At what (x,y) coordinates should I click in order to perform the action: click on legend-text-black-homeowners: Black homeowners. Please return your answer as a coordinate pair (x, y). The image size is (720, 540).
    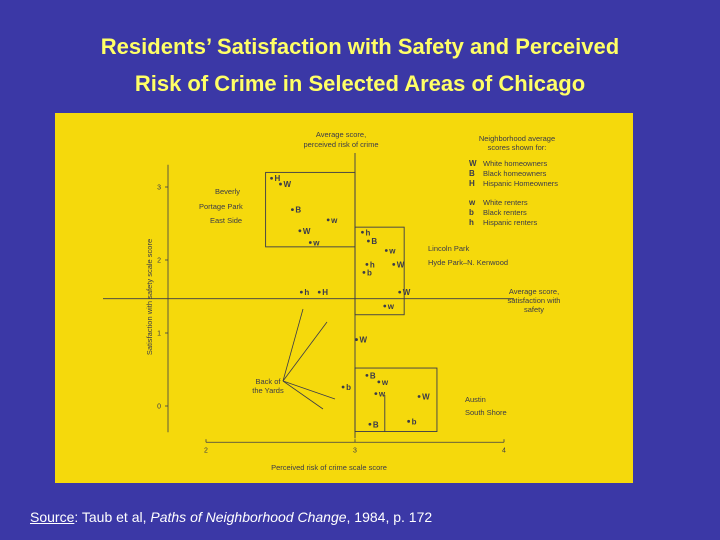
    Looking at the image, I should click on (515, 173).